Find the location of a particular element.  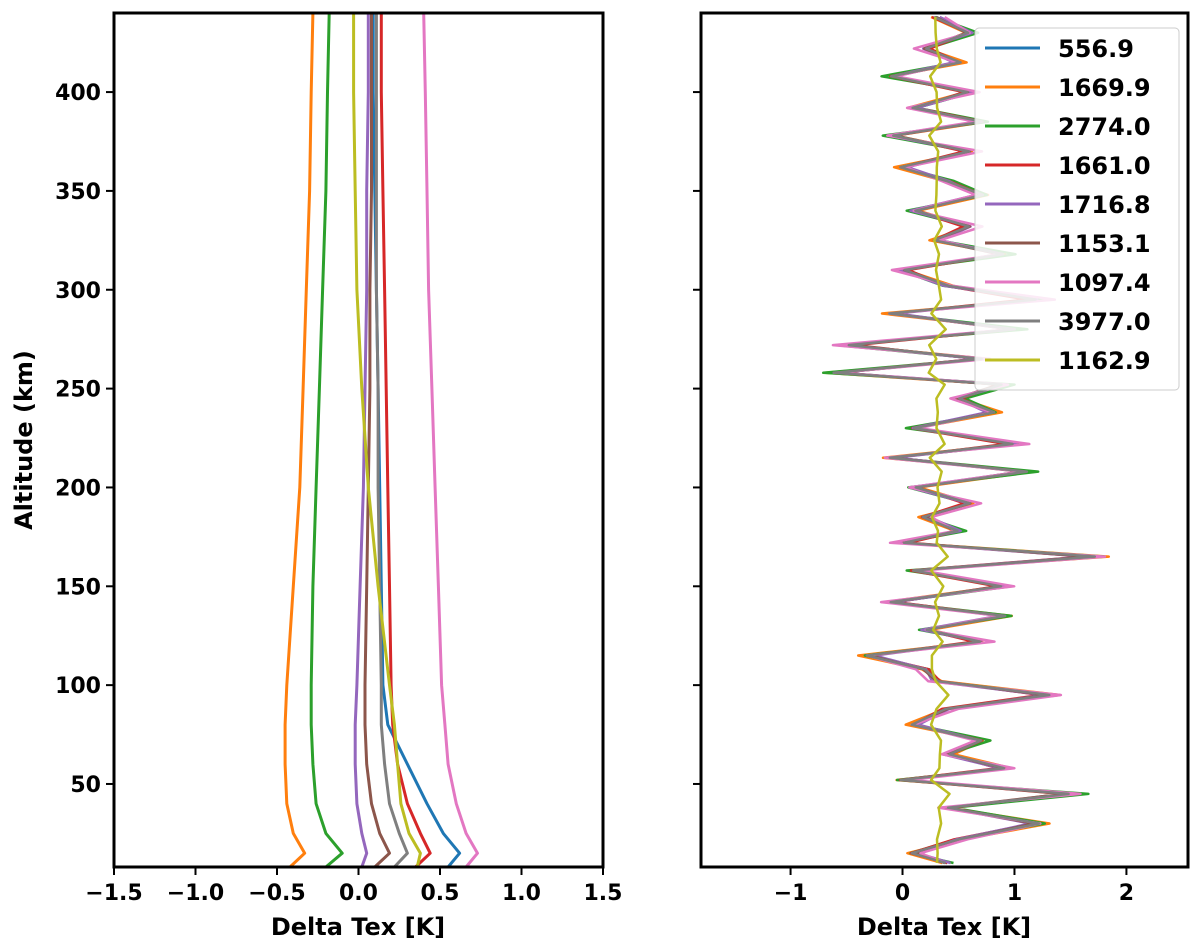

left-y-tick-label: 400 is located at coordinates (78, 93).